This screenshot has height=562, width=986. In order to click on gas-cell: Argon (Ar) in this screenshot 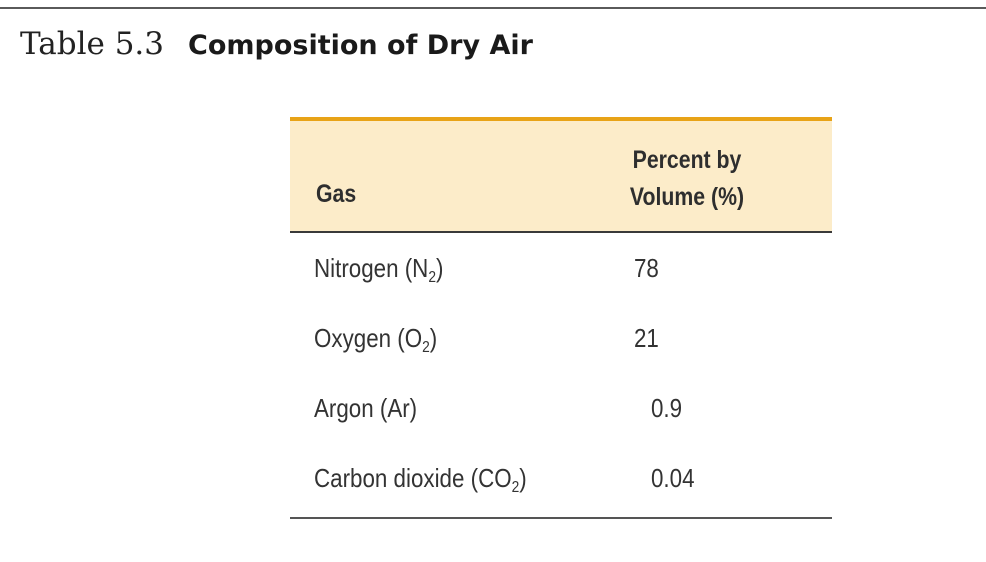, I will do `click(366, 408)`.